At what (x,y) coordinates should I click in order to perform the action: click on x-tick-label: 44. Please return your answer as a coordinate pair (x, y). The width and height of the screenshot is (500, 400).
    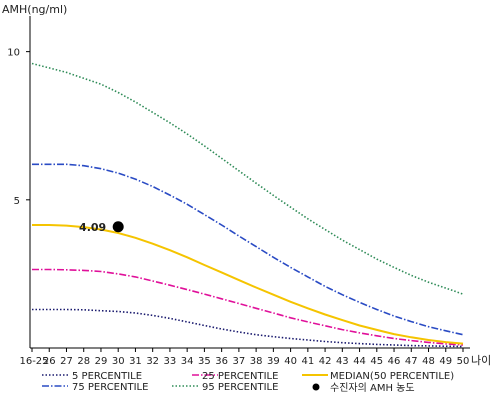
    Looking at the image, I should click on (359, 361).